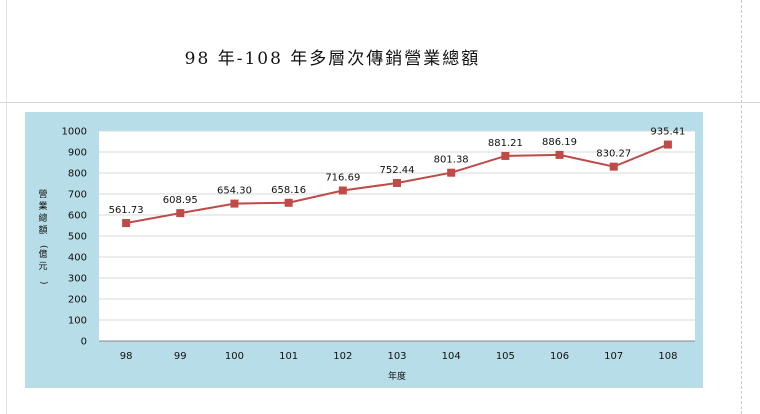 This screenshot has width=760, height=414. Describe the element at coordinates (397, 376) in the screenshot. I see `x-axis-title: 年度` at that location.